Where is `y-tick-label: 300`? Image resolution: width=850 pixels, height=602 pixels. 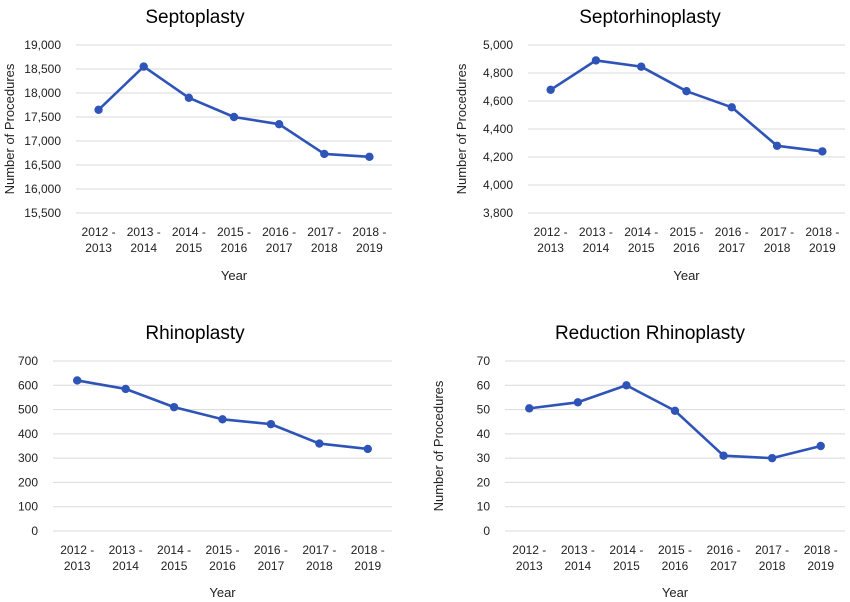 y-tick-label: 300 is located at coordinates (28, 458).